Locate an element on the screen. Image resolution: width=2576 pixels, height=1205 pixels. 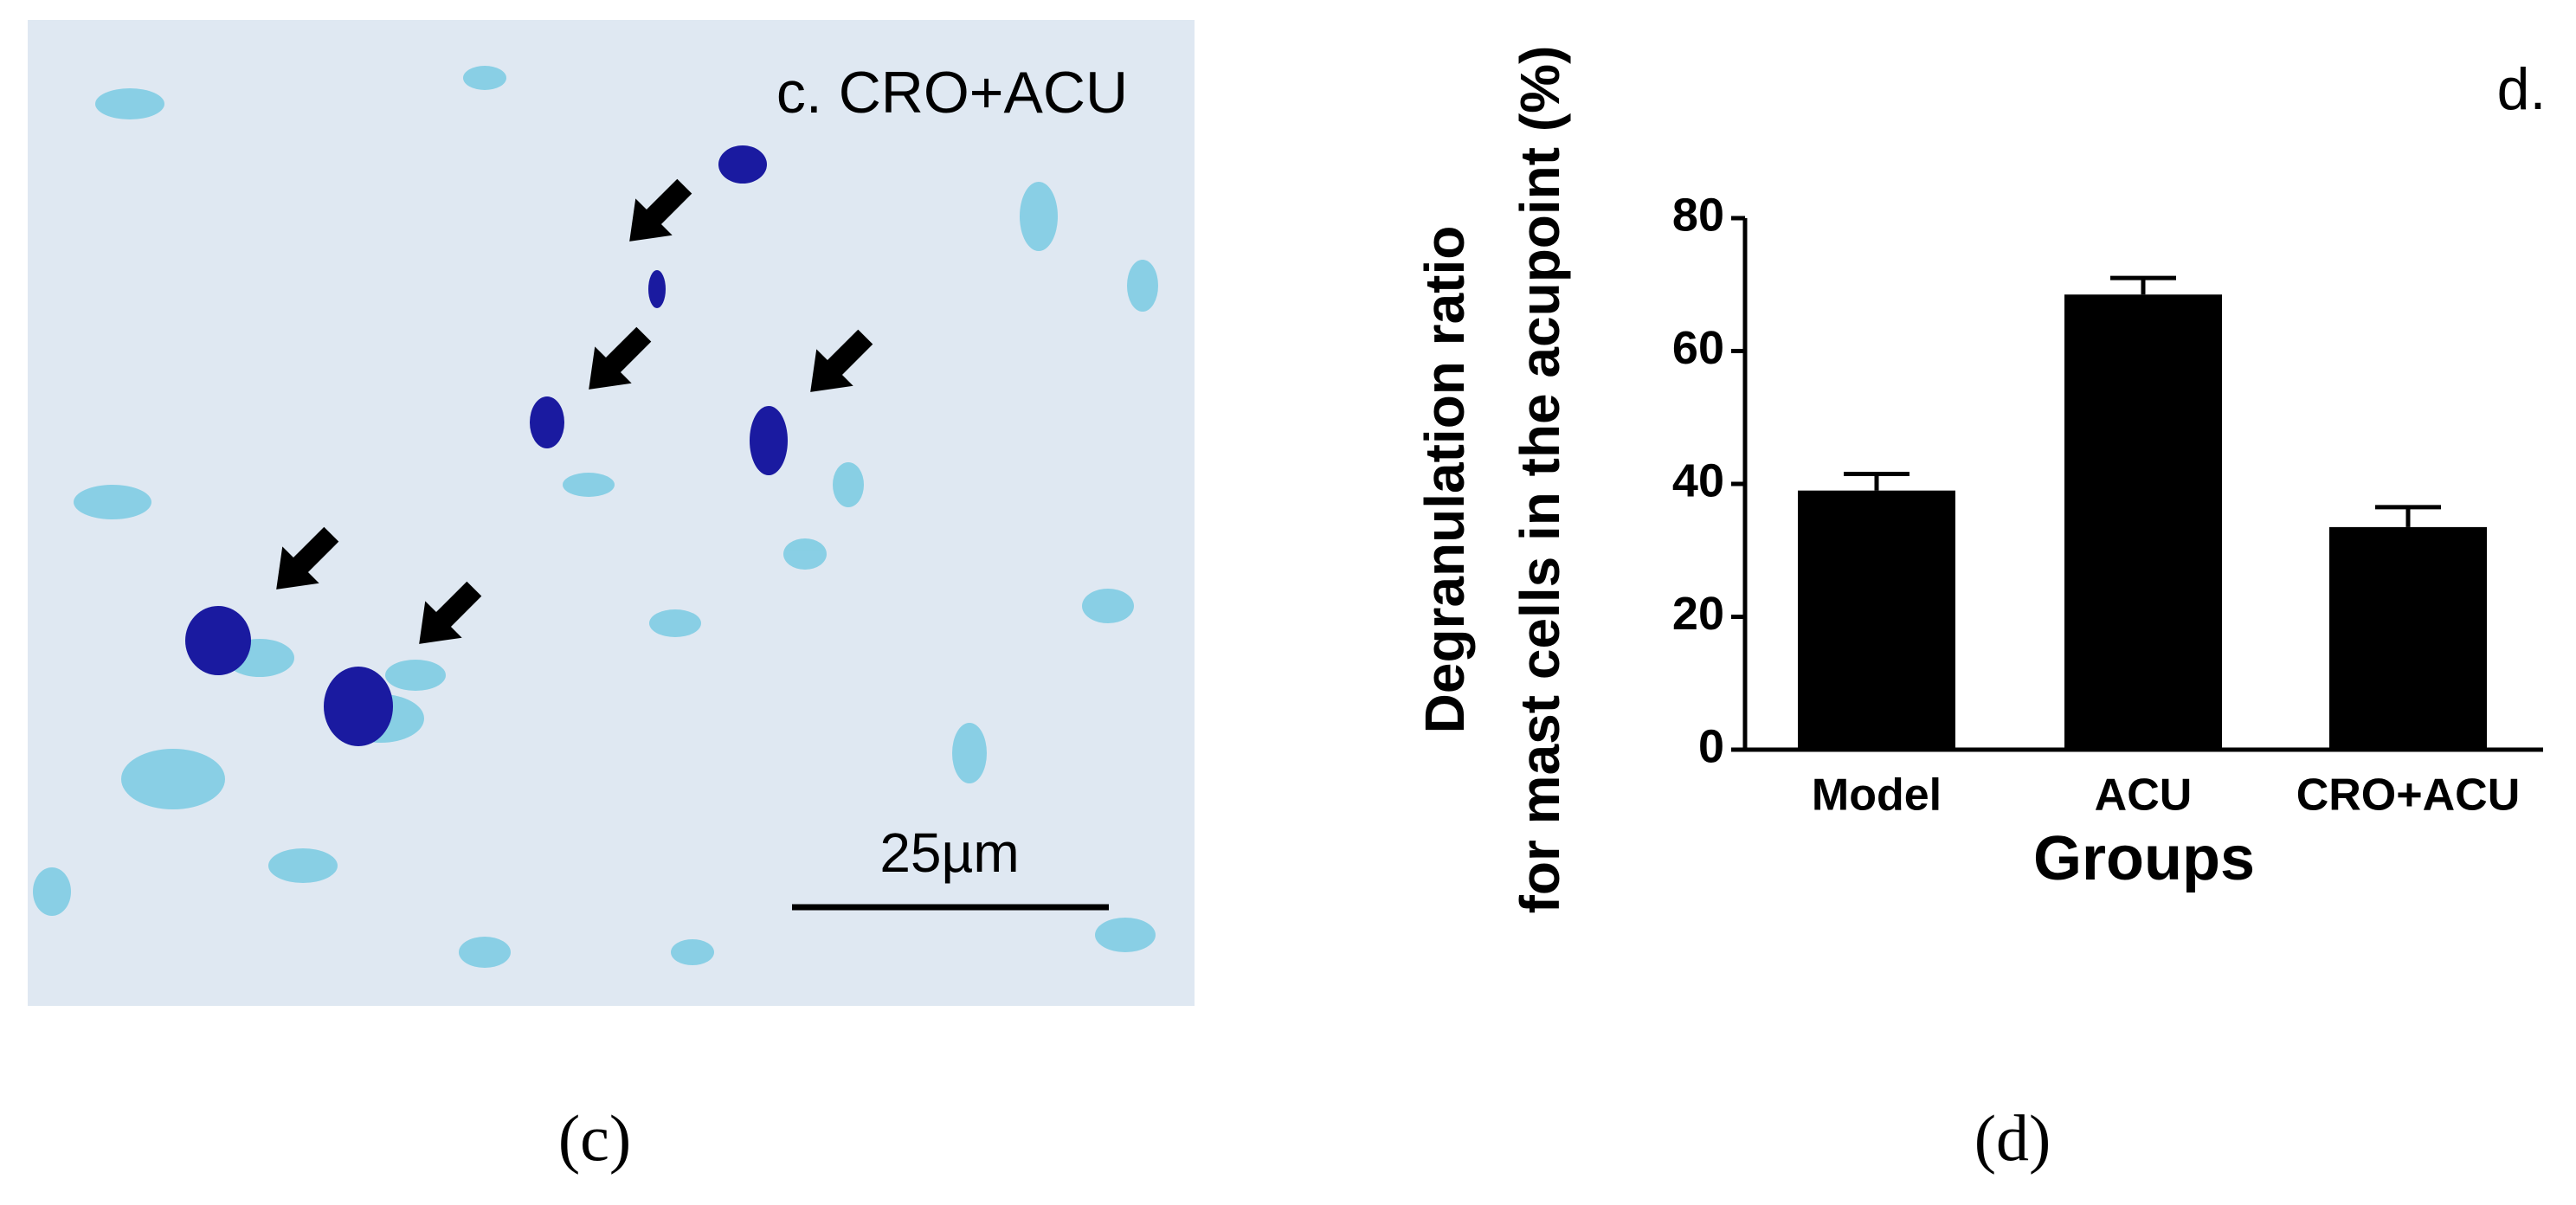
panel-label: d. is located at coordinates (2522, 89).